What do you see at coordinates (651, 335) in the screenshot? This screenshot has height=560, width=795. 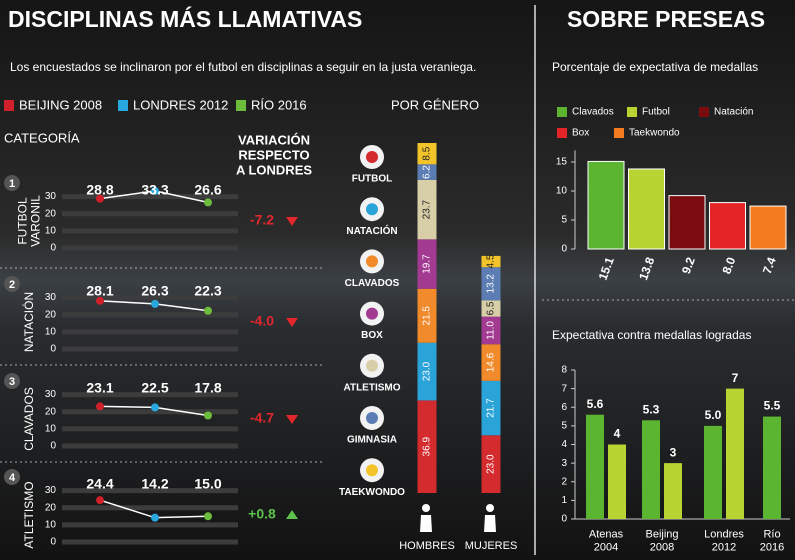 I see `chart-title: Expectativa contra medallas logradas` at bounding box center [651, 335].